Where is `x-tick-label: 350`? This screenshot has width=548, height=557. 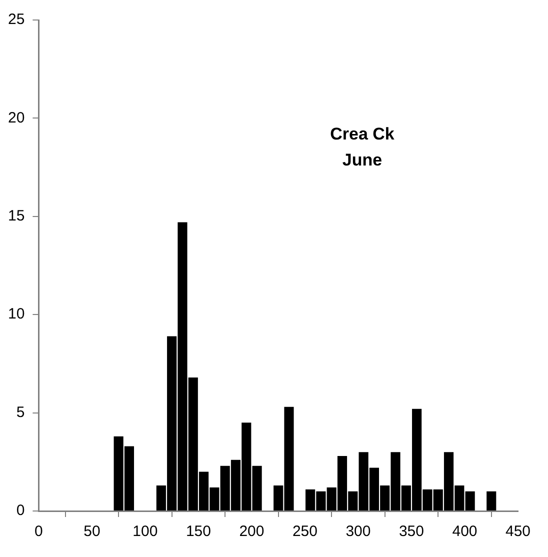 x-tick-label: 350 is located at coordinates (411, 531).